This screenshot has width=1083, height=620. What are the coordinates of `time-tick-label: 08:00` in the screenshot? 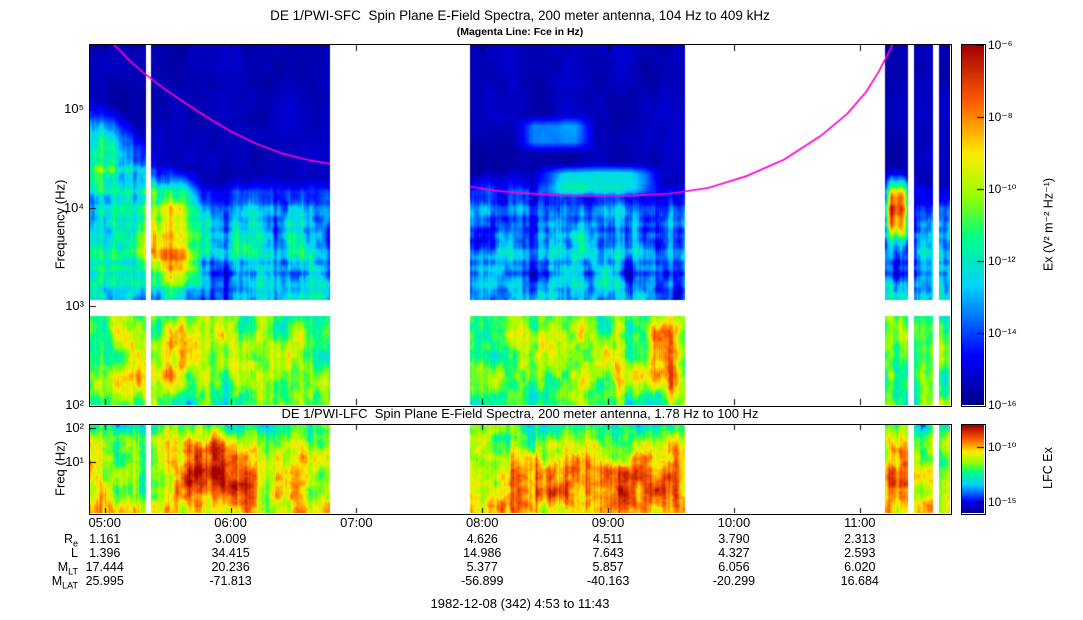 It's located at (482, 522).